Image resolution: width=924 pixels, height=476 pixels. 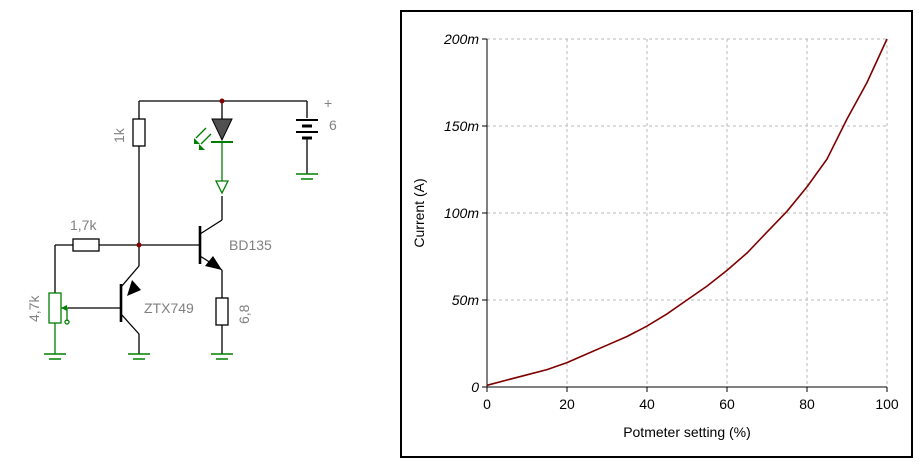 What do you see at coordinates (86, 245) in the screenshot?
I see `resistor-1-7k` at bounding box center [86, 245].